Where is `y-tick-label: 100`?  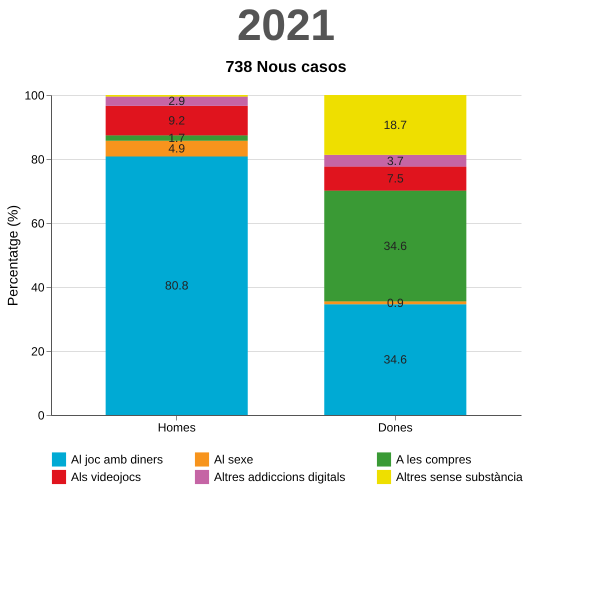 y-tick-label: 100 is located at coordinates (34, 95).